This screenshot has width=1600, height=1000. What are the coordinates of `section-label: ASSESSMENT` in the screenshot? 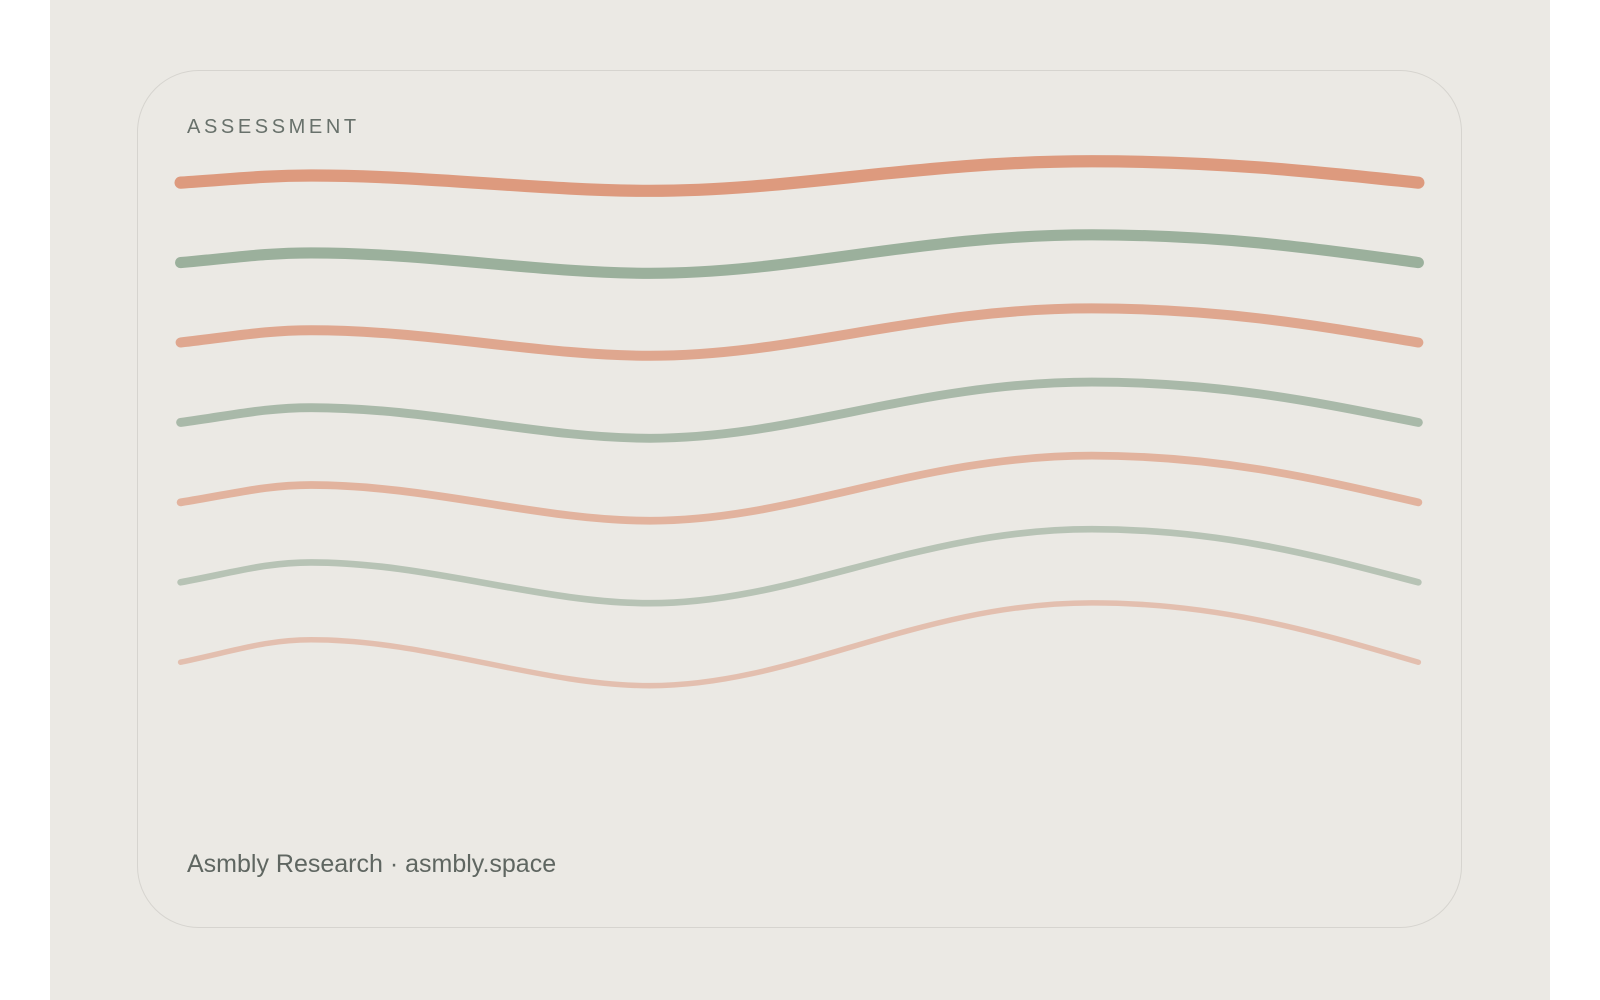 It's located at (273, 127).